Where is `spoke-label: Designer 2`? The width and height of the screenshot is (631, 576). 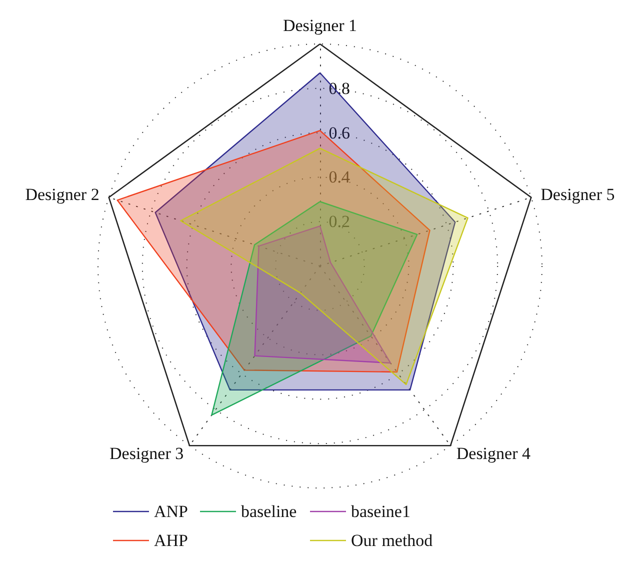 spoke-label: Designer 2 is located at coordinates (62, 194).